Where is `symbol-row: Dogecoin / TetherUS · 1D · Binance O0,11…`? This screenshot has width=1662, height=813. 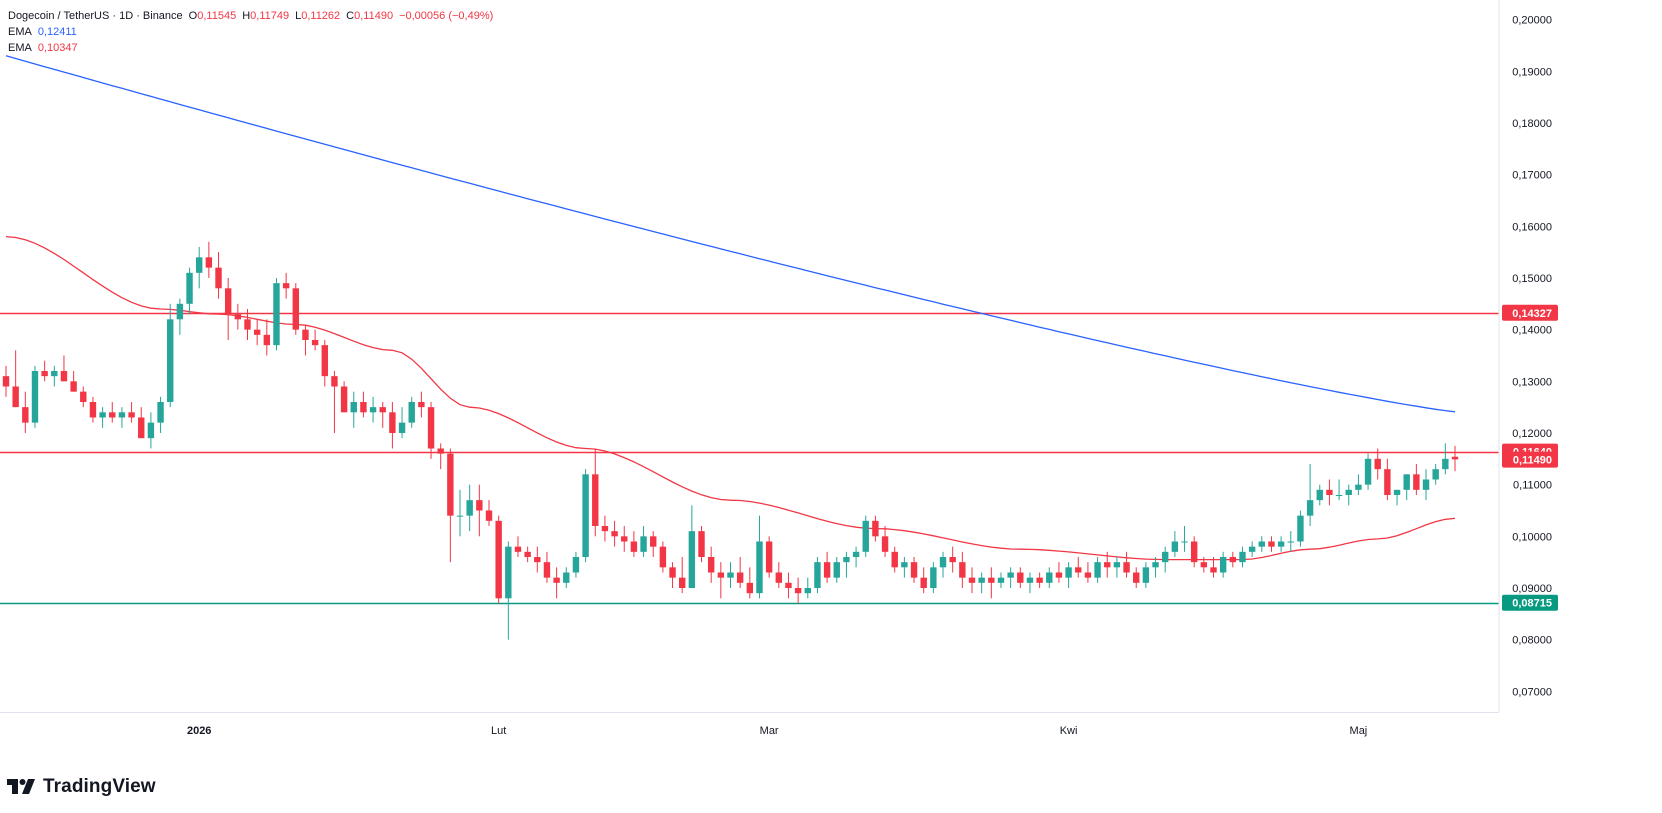 symbol-row: Dogecoin / TetherUS · 1D · Binance O0,11… is located at coordinates (250, 16).